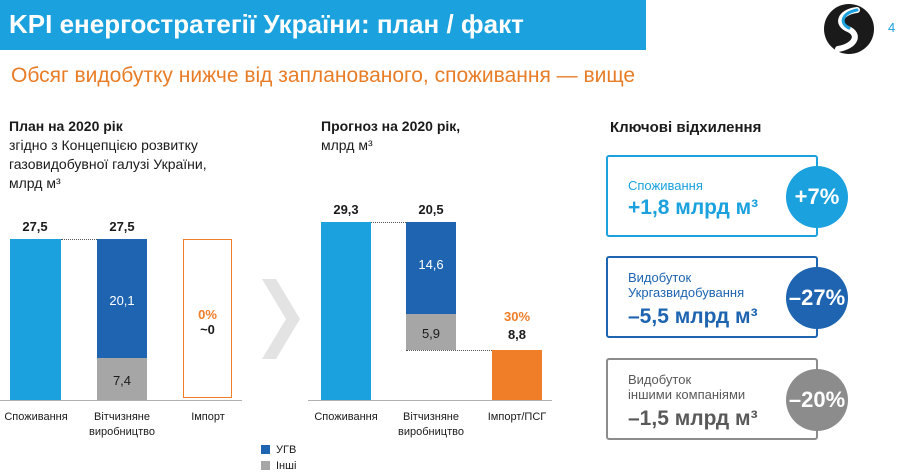 This screenshot has height=476, width=900. Describe the element at coordinates (278, 450) in the screenshot. I see `legend-ugv: УГВ` at that location.